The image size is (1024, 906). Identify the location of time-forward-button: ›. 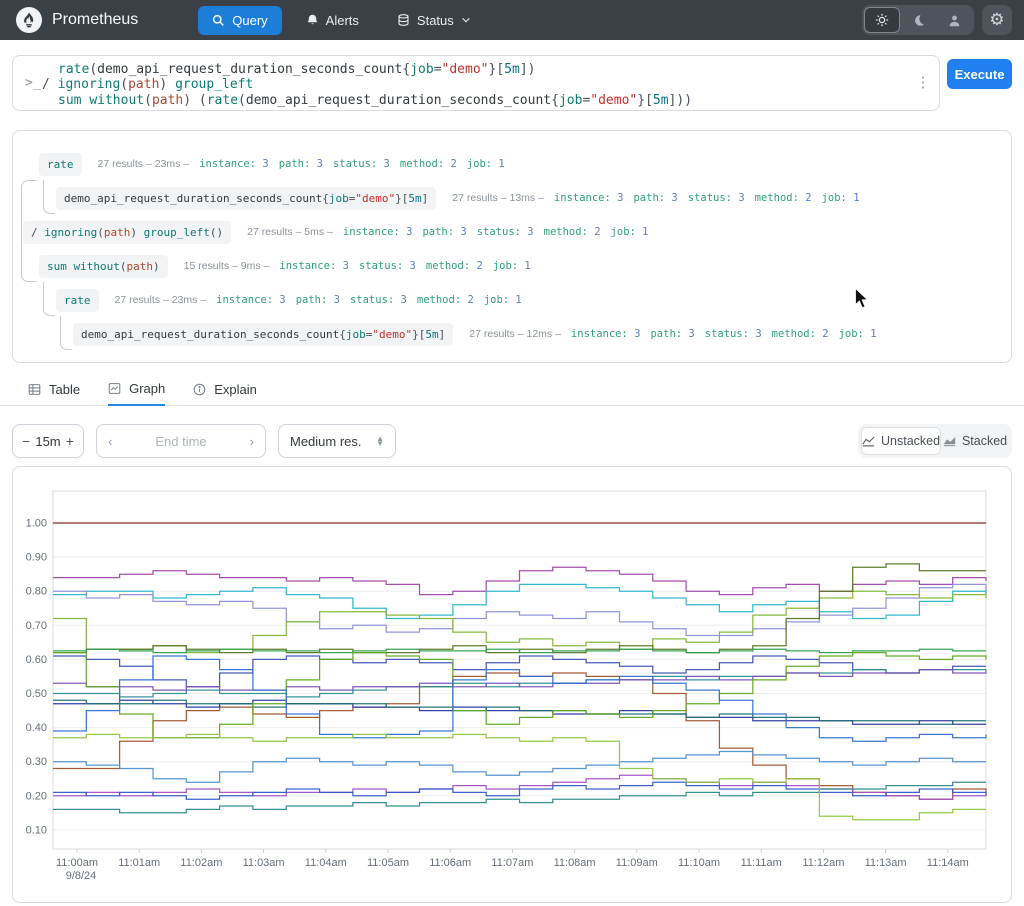
(251, 441).